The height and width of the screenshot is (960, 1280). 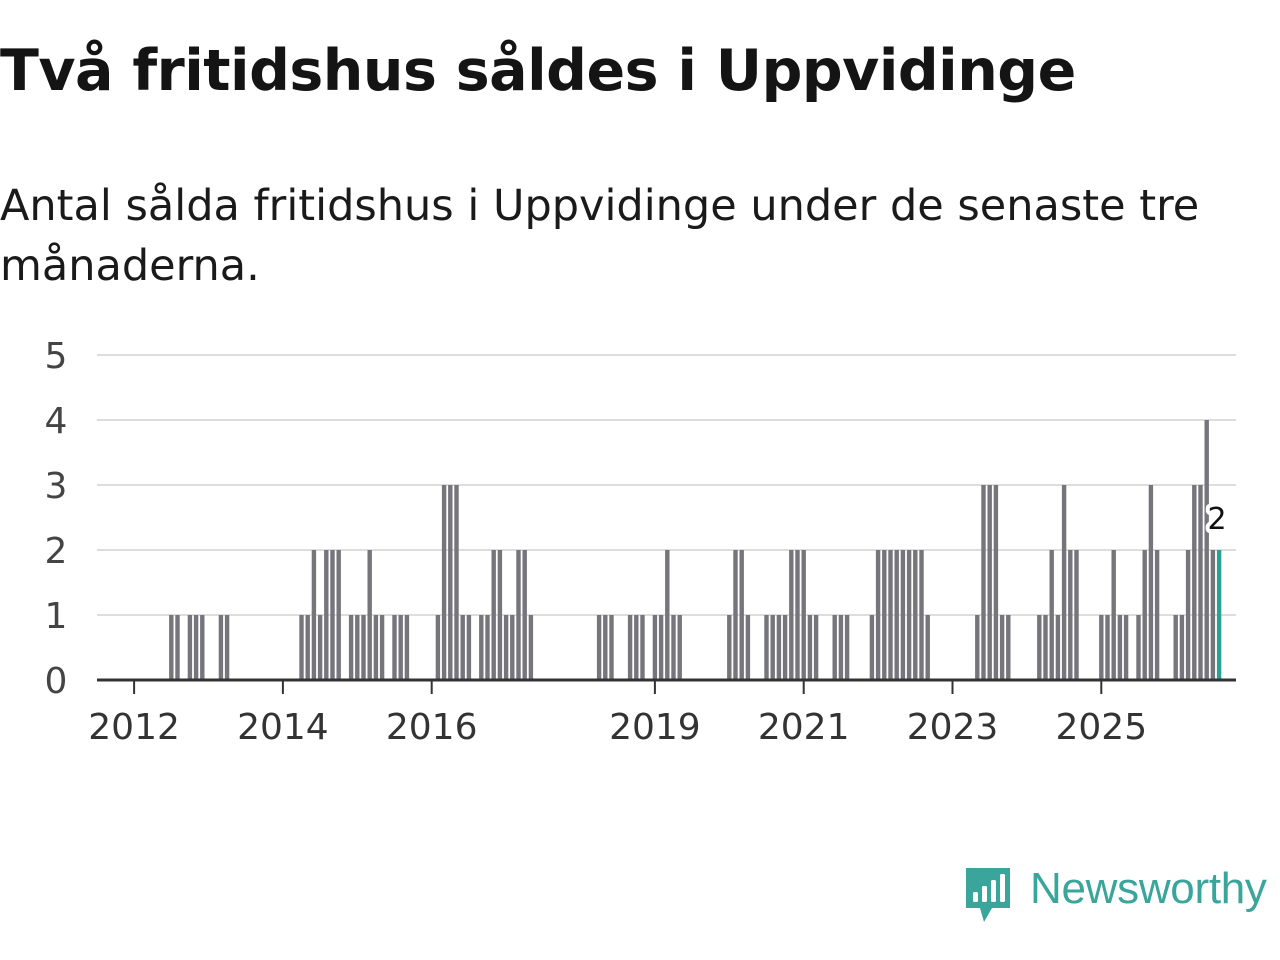 I want to click on y-tick-label: 4, so click(x=56, y=421).